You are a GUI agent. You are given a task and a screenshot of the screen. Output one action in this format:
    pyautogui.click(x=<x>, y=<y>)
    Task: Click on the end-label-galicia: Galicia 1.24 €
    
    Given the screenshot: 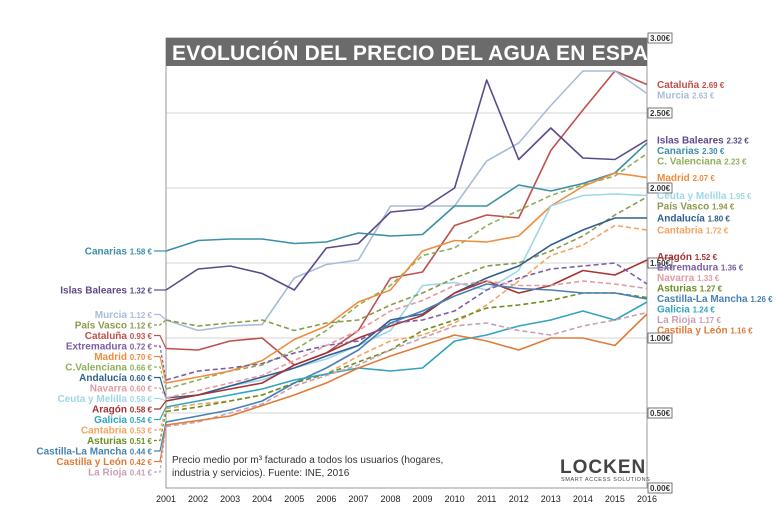 What is the action you would take?
    pyautogui.click(x=686, y=310)
    